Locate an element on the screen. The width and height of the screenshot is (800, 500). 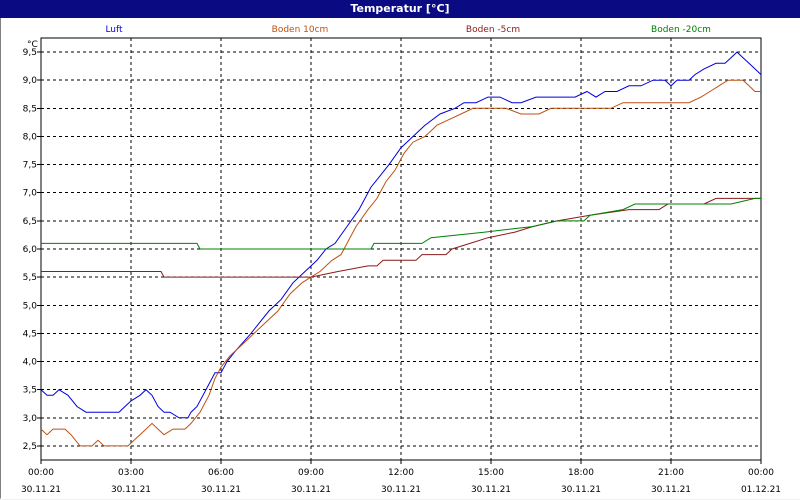
x-tick-time-label: 03:00 is located at coordinates (131, 473).